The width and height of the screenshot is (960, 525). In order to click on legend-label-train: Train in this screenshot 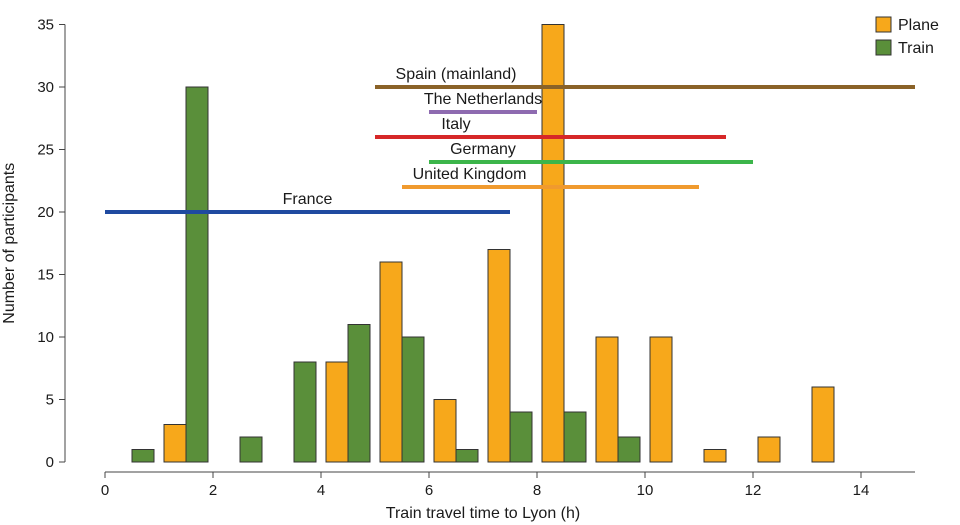, I will do `click(916, 48)`.